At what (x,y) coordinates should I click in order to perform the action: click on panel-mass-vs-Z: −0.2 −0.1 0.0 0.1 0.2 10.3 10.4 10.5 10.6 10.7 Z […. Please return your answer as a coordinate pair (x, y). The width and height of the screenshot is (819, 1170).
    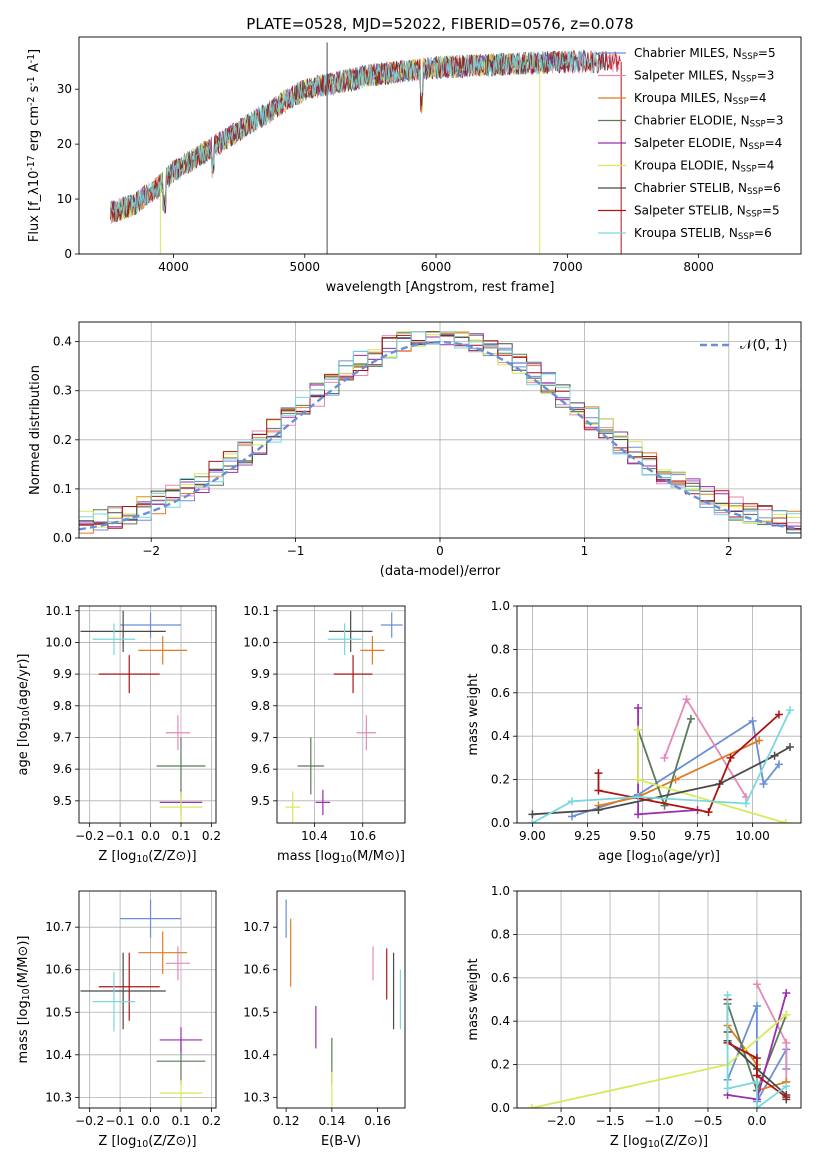
    Looking at the image, I should click on (118, 1020).